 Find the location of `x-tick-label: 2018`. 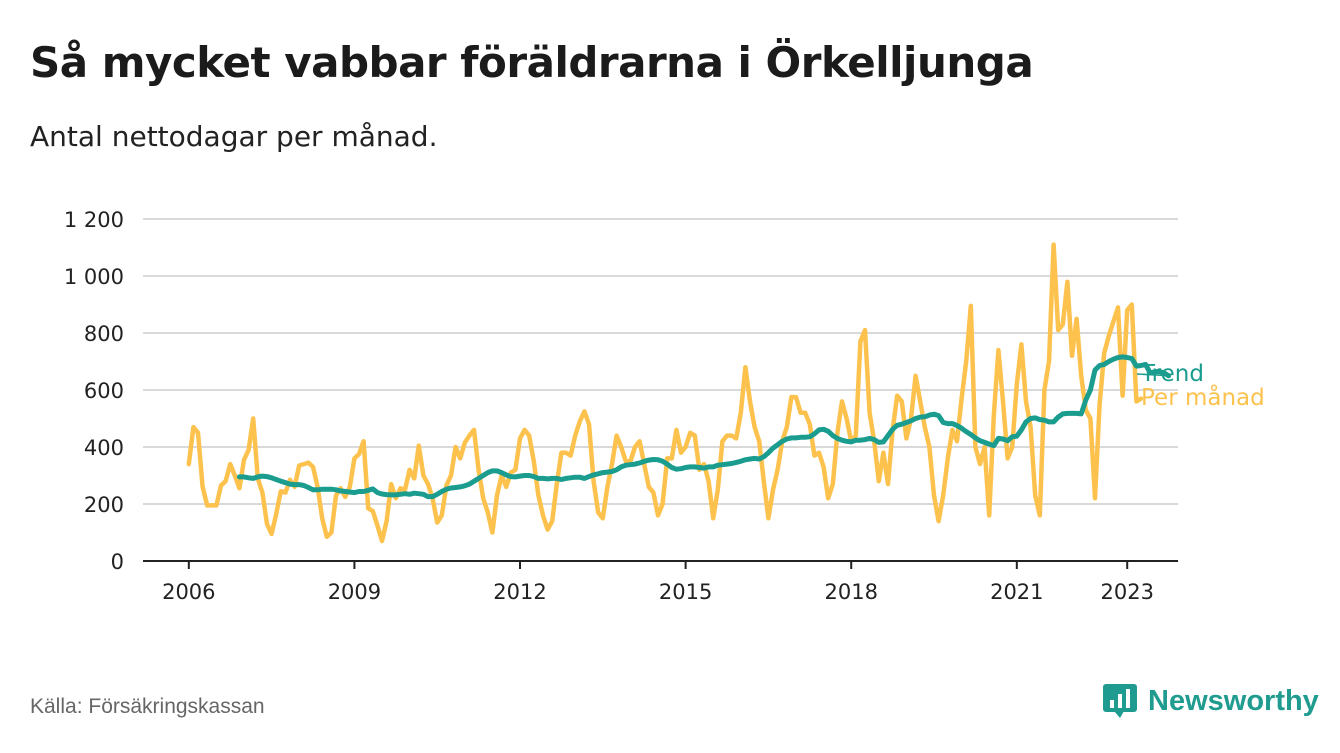

x-tick-label: 2018 is located at coordinates (850, 592).